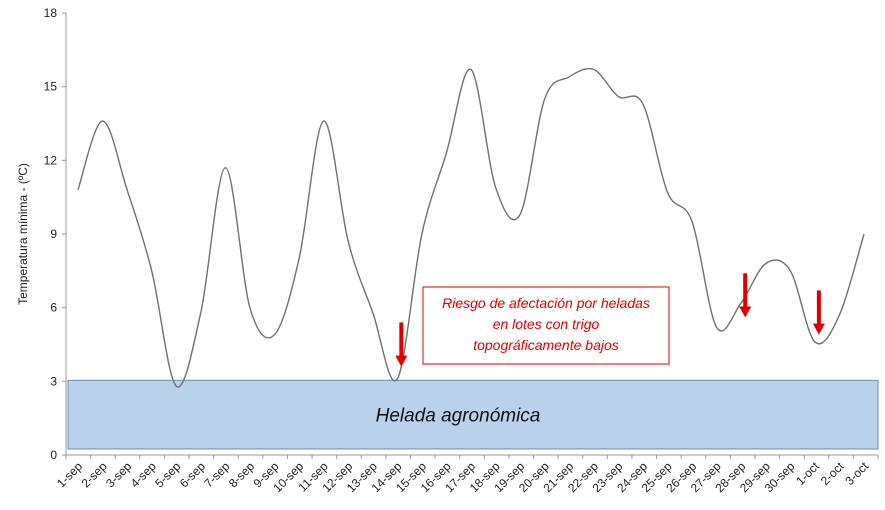 Image resolution: width=885 pixels, height=510 pixels. What do you see at coordinates (458, 416) in the screenshot?
I see `frost-band-label: Helada agronómica` at bounding box center [458, 416].